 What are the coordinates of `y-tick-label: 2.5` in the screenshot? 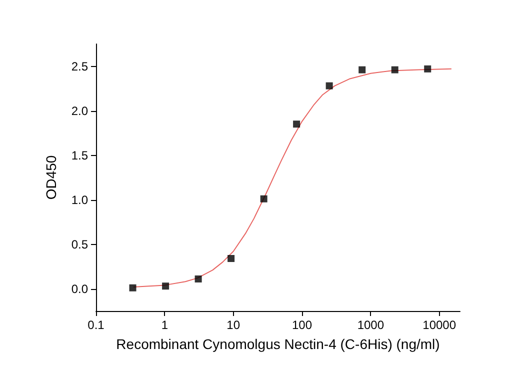 It's located at (79, 66).